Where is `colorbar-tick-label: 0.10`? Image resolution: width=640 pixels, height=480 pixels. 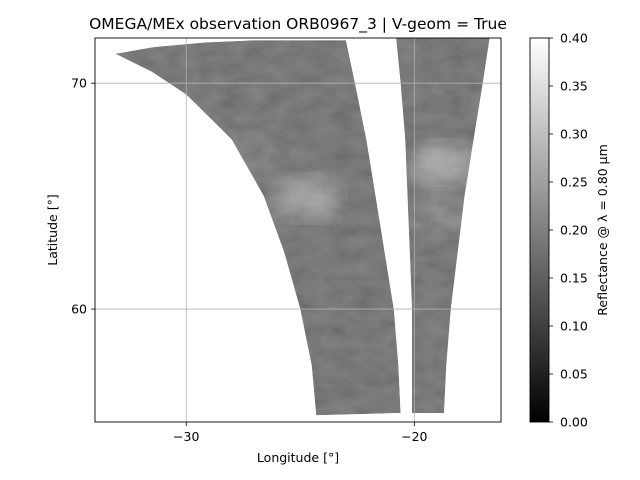
colorbar-tick-label: 0.10 is located at coordinates (574, 326).